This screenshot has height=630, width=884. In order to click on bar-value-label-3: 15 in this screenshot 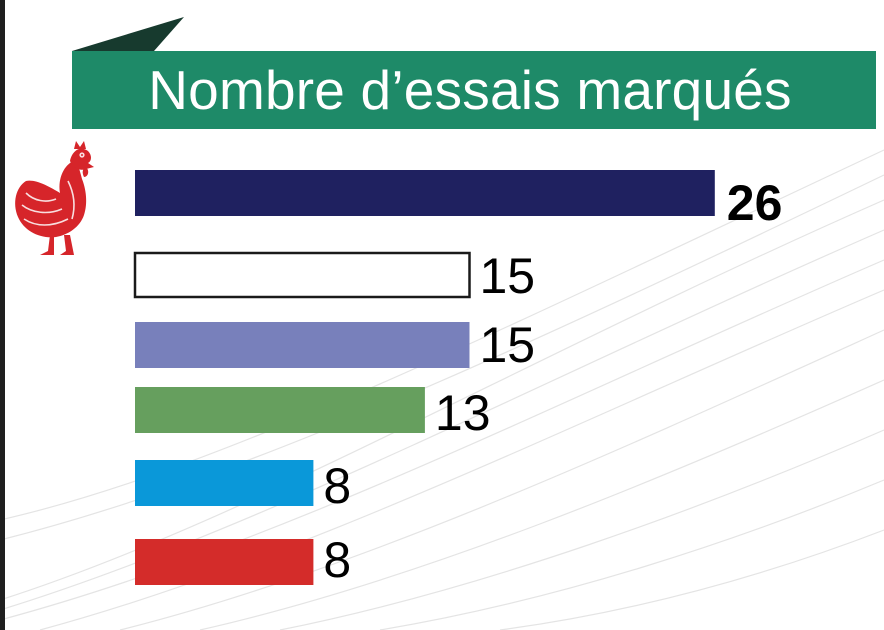, I will do `click(508, 345)`.